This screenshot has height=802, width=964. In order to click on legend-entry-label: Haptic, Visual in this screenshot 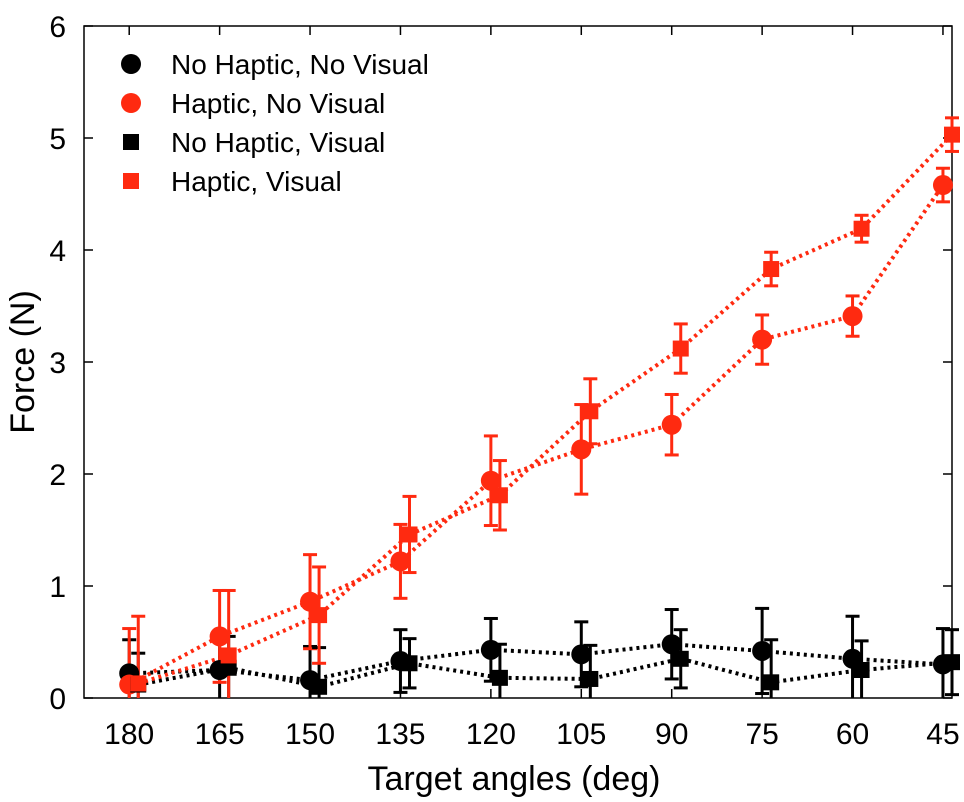, I will do `click(256, 181)`.